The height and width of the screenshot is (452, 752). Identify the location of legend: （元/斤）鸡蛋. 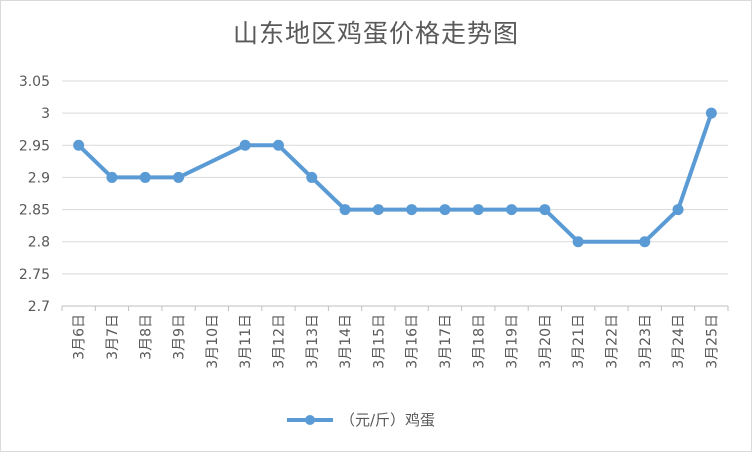
(361, 420).